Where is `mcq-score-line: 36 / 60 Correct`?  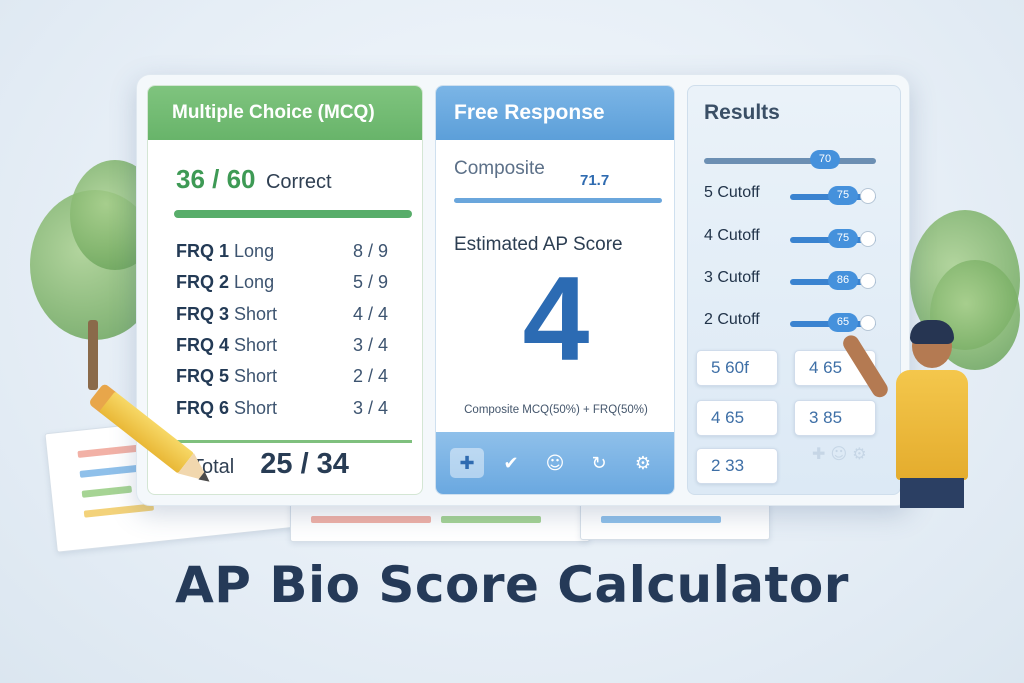
mcq-score-line: 36 / 60 Correct is located at coordinates (254, 179).